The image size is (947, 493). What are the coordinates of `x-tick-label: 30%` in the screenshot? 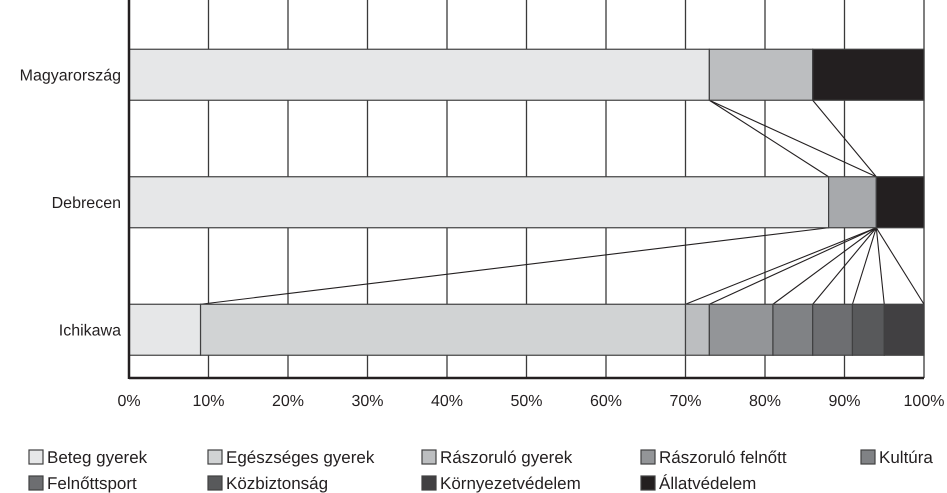 It's located at (367, 401).